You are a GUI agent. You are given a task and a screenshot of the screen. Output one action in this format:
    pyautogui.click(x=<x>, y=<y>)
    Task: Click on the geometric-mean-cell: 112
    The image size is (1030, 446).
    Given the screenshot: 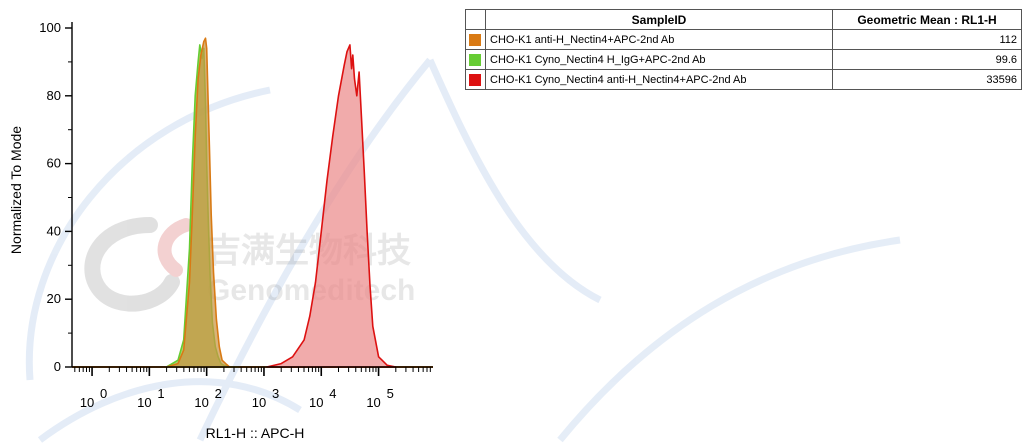 What is the action you would take?
    pyautogui.click(x=927, y=39)
    